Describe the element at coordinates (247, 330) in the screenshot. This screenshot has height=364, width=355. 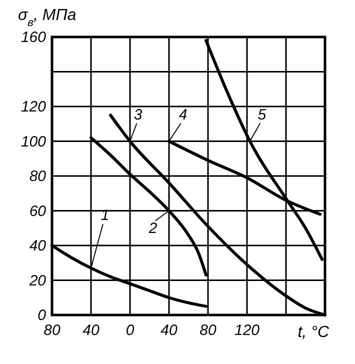
I see `x-tick-label: 120` at that location.